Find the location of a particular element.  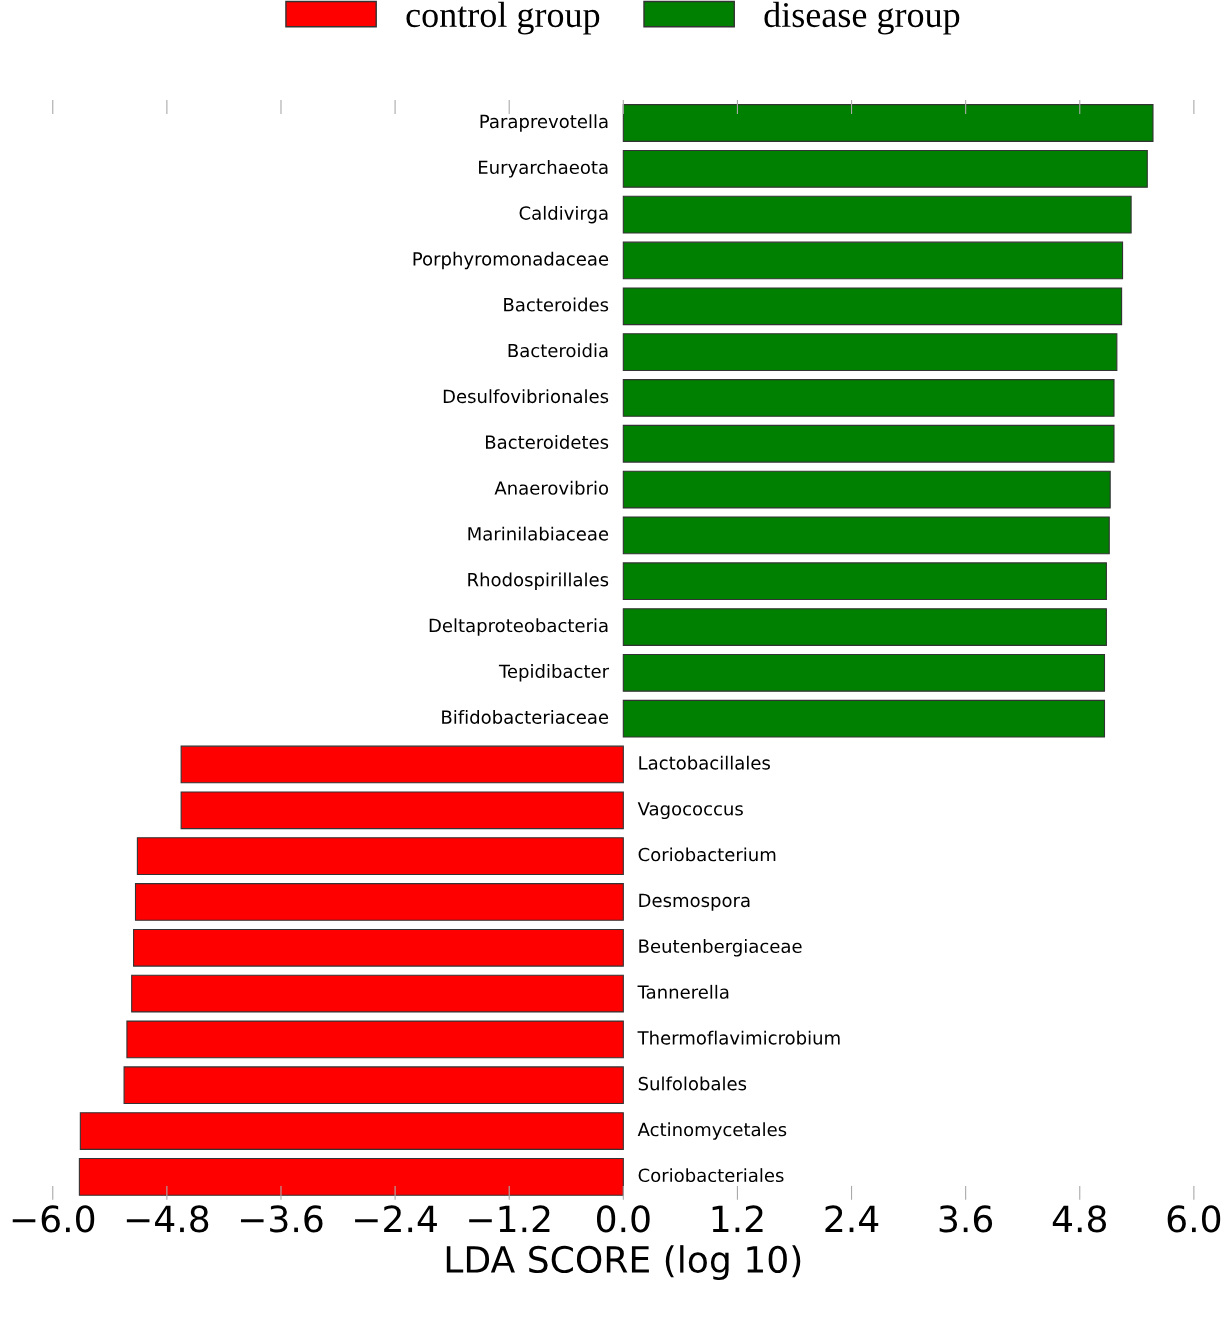

y-tick-label: Euryarchaeota is located at coordinates (543, 169).